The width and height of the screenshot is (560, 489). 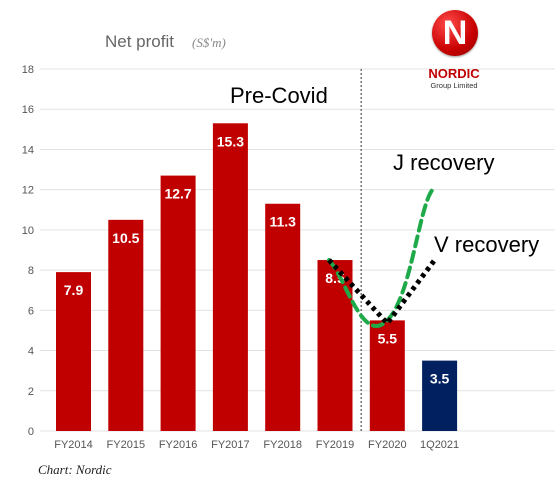 I want to click on y-tick-label: 4, so click(x=31, y=352).